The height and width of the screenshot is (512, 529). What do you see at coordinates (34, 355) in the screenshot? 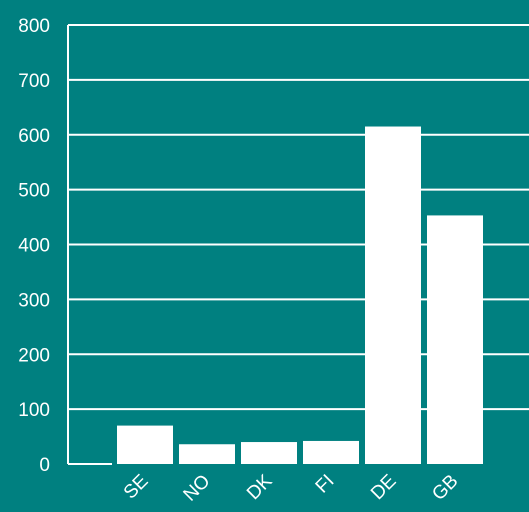
I see `y-tick-label: 200` at bounding box center [34, 355].